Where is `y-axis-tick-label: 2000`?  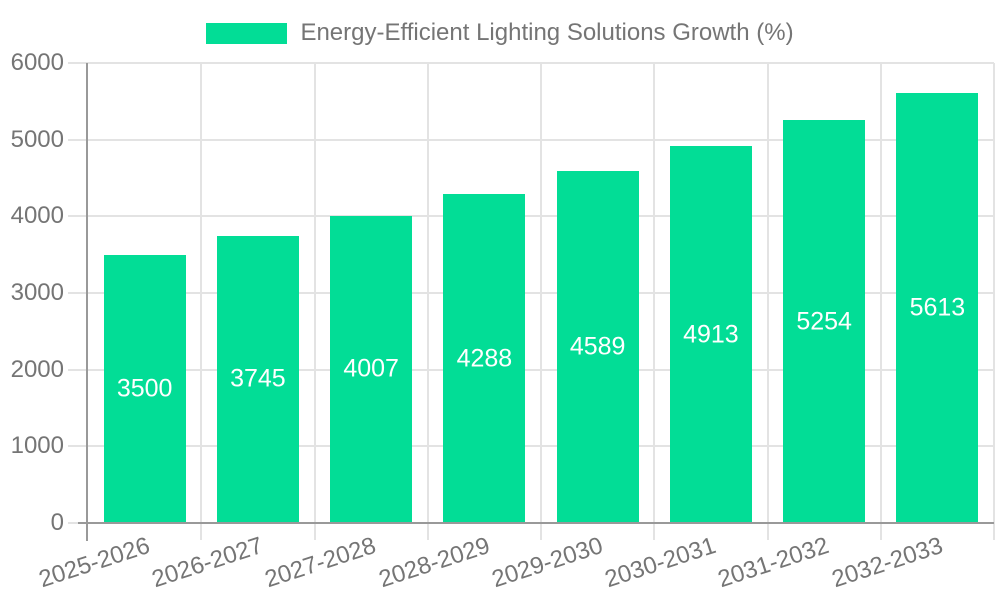 y-axis-tick-label: 2000 is located at coordinates (37, 369).